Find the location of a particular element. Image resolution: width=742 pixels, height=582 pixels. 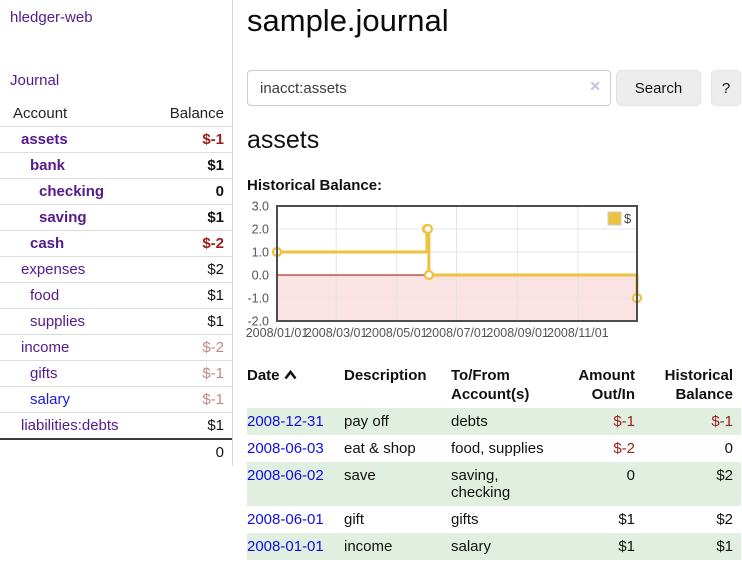

register-description: eat & shop is located at coordinates (380, 448).